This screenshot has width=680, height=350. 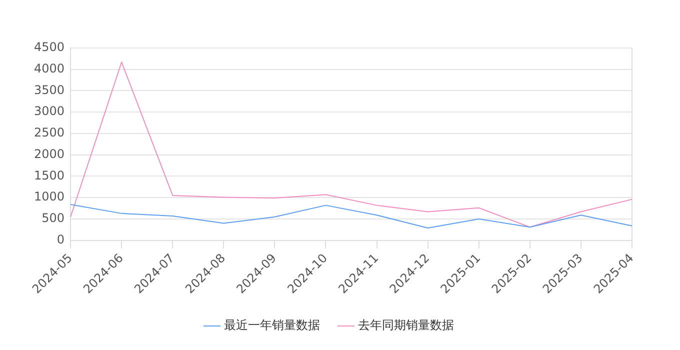 I want to click on legend-label: 最近一年销量数据, so click(x=272, y=325).